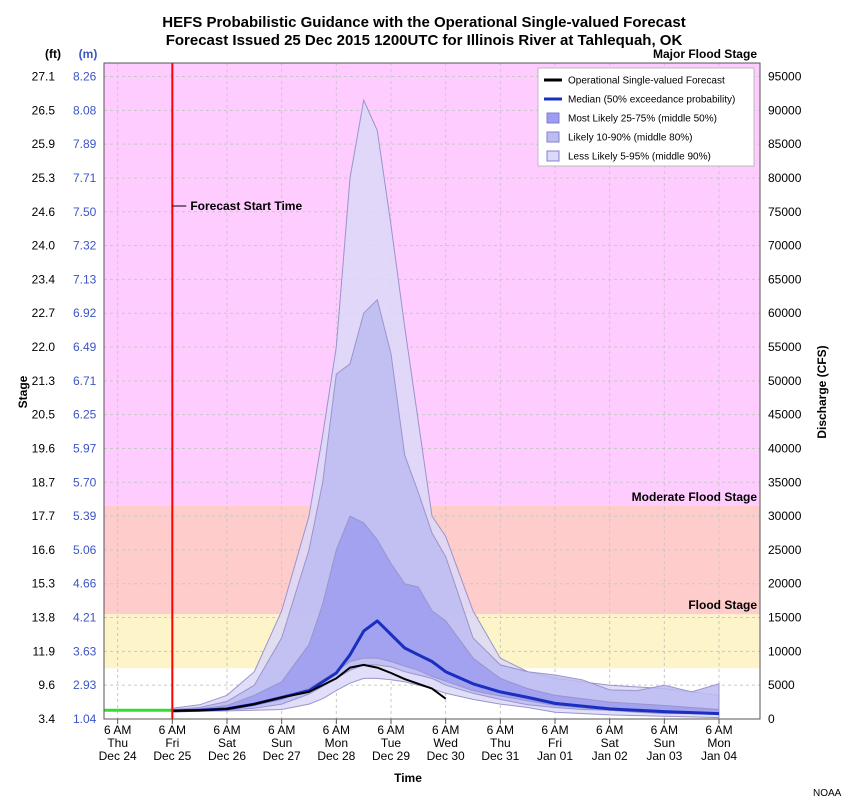  I want to click on unit-m-label: (m), so click(88, 54).